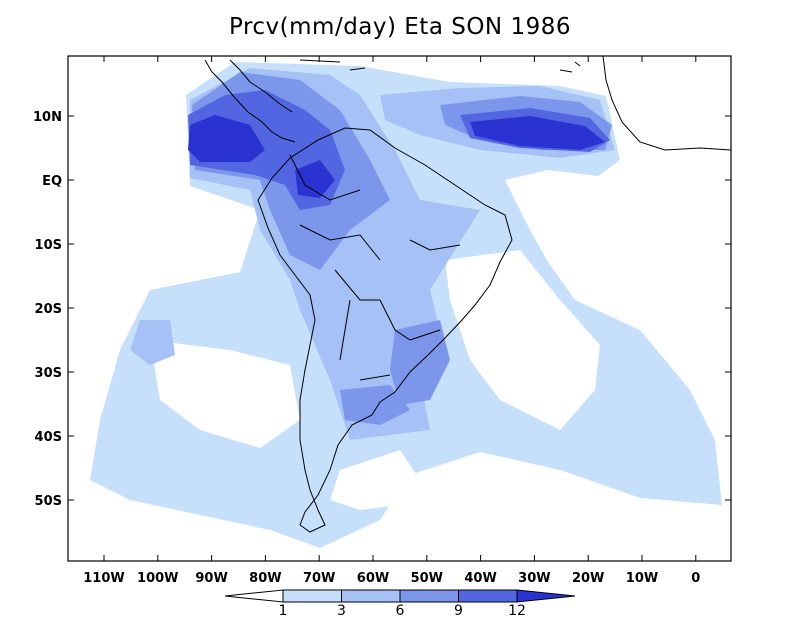  What do you see at coordinates (695, 578) in the screenshot?
I see `lon-tick-label: 0` at bounding box center [695, 578].